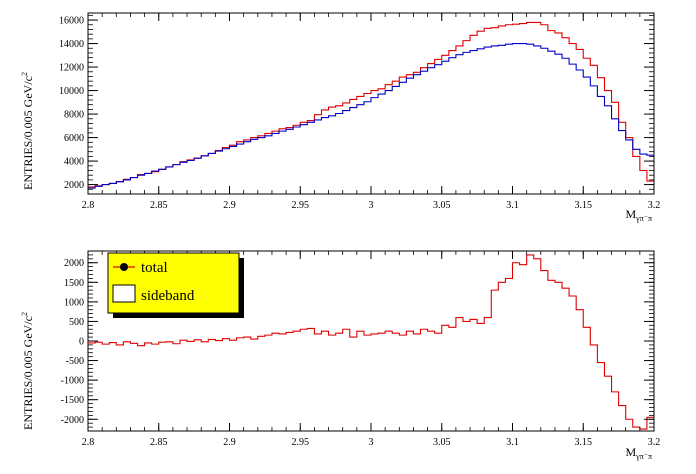 The image size is (696, 474). Describe the element at coordinates (74, 263) in the screenshot. I see `bottom-y-tick-label: 2000` at that location.